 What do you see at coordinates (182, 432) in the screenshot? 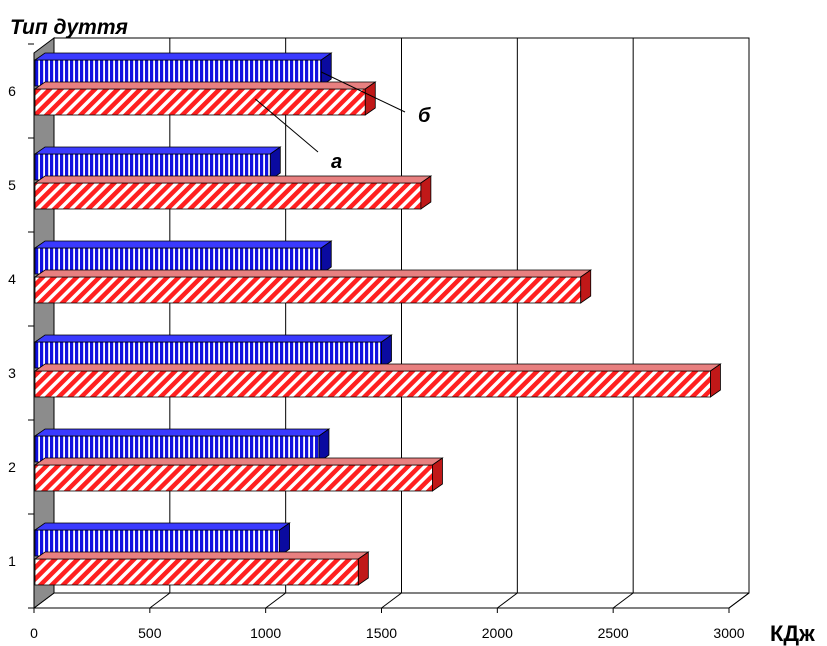
I see `bar-b-2-top` at bounding box center [182, 432].